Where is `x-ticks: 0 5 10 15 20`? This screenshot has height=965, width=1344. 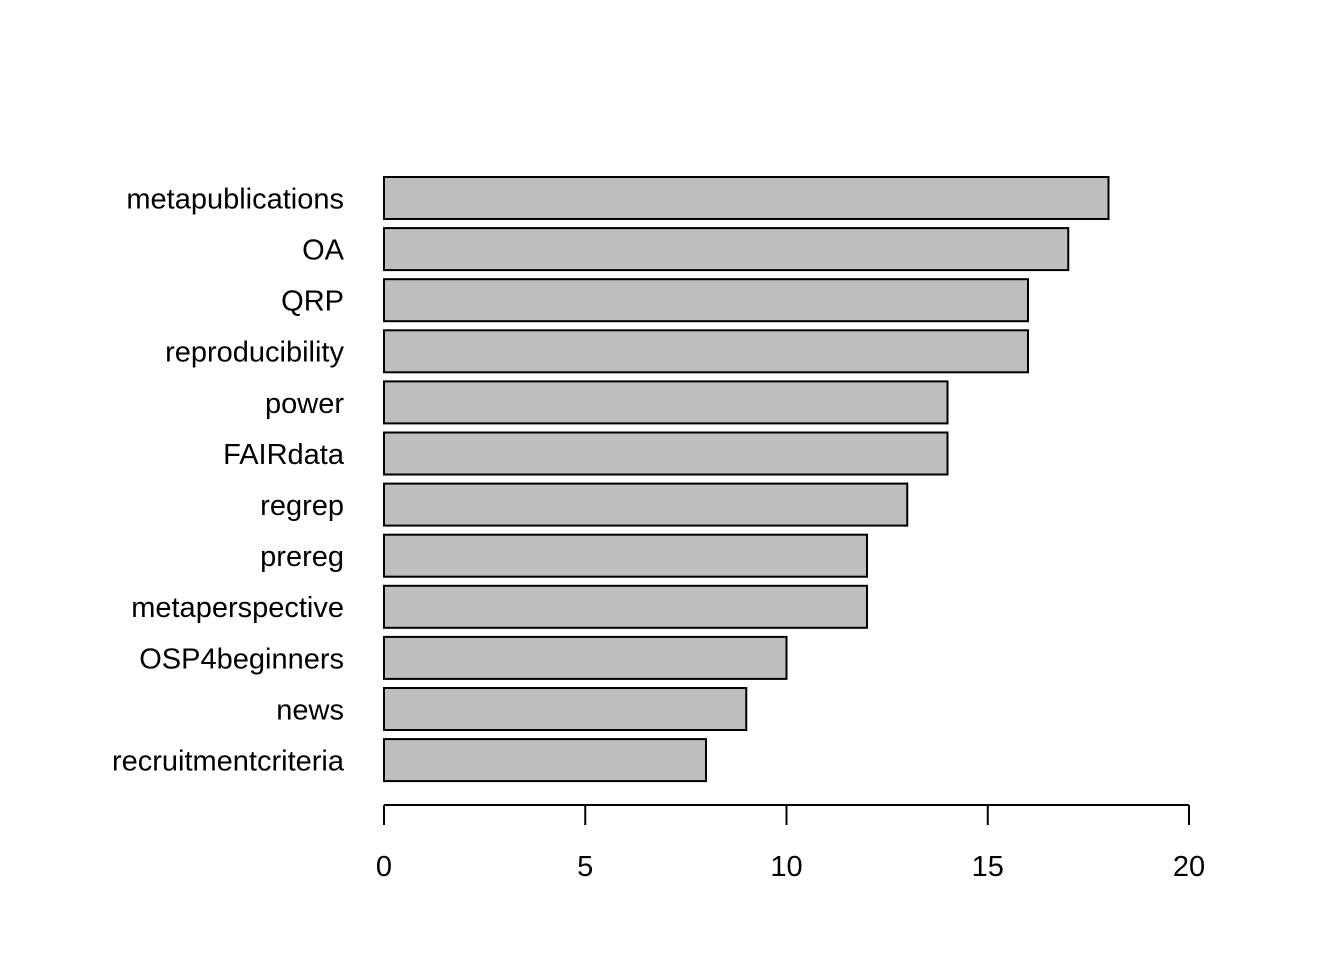
x-ticks: 0 5 10 15 20 is located at coordinates (790, 844).